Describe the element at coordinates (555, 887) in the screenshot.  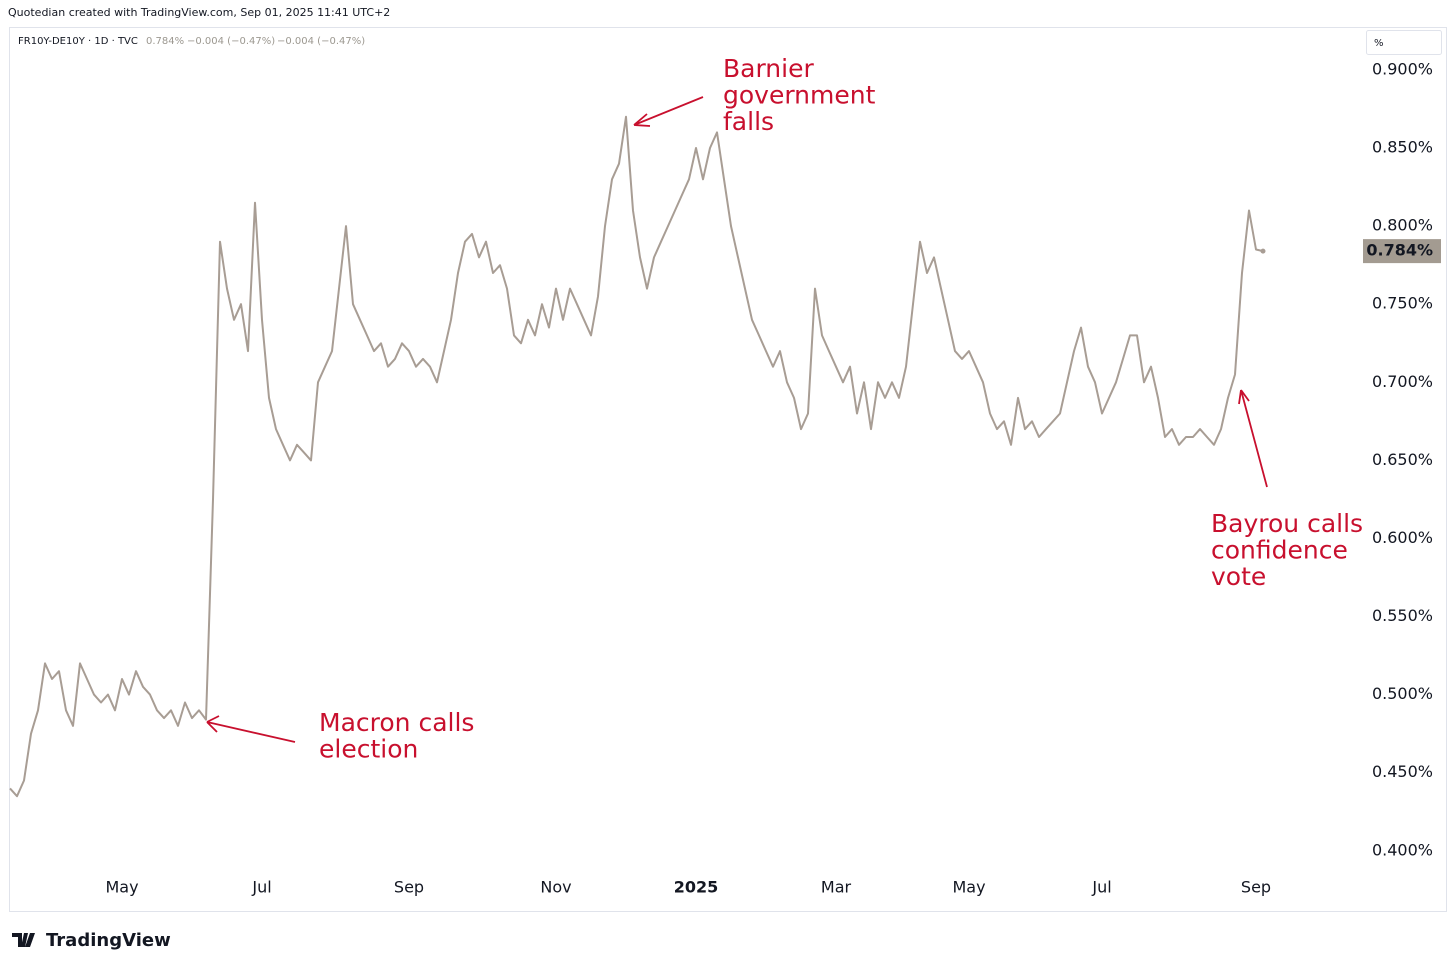
I see `x-tick-label: Nov` at that location.